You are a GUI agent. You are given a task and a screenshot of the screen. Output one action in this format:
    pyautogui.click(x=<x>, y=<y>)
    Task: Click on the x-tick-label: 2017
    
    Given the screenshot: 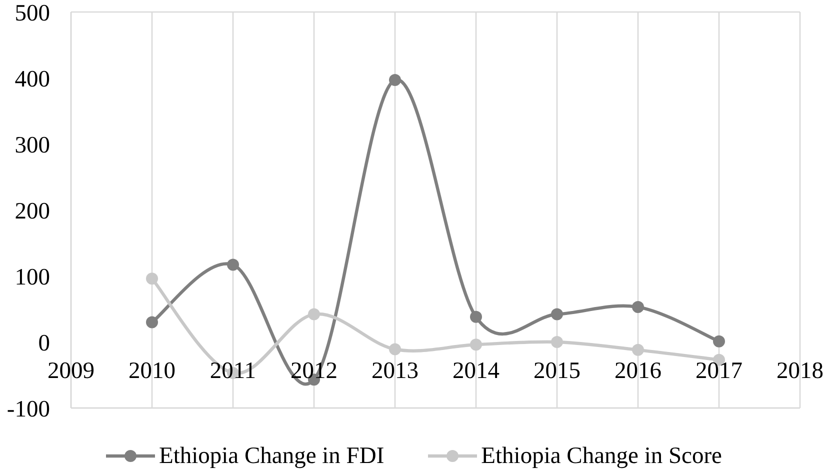 What is the action you would take?
    pyautogui.click(x=719, y=371)
    